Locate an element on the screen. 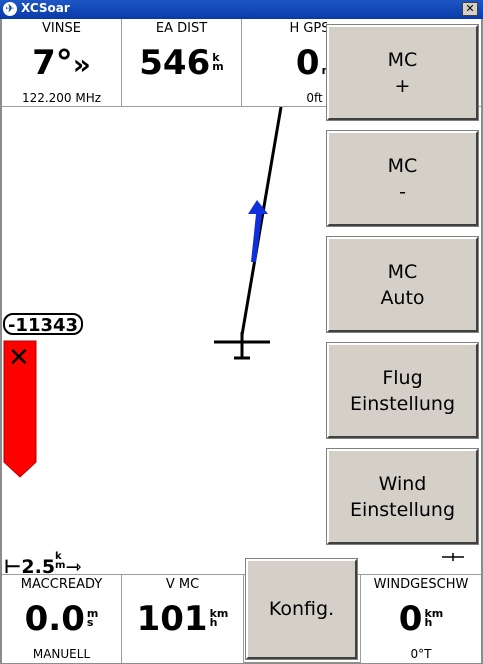 This screenshot has height=664, width=483. track-line is located at coordinates (261, 221).